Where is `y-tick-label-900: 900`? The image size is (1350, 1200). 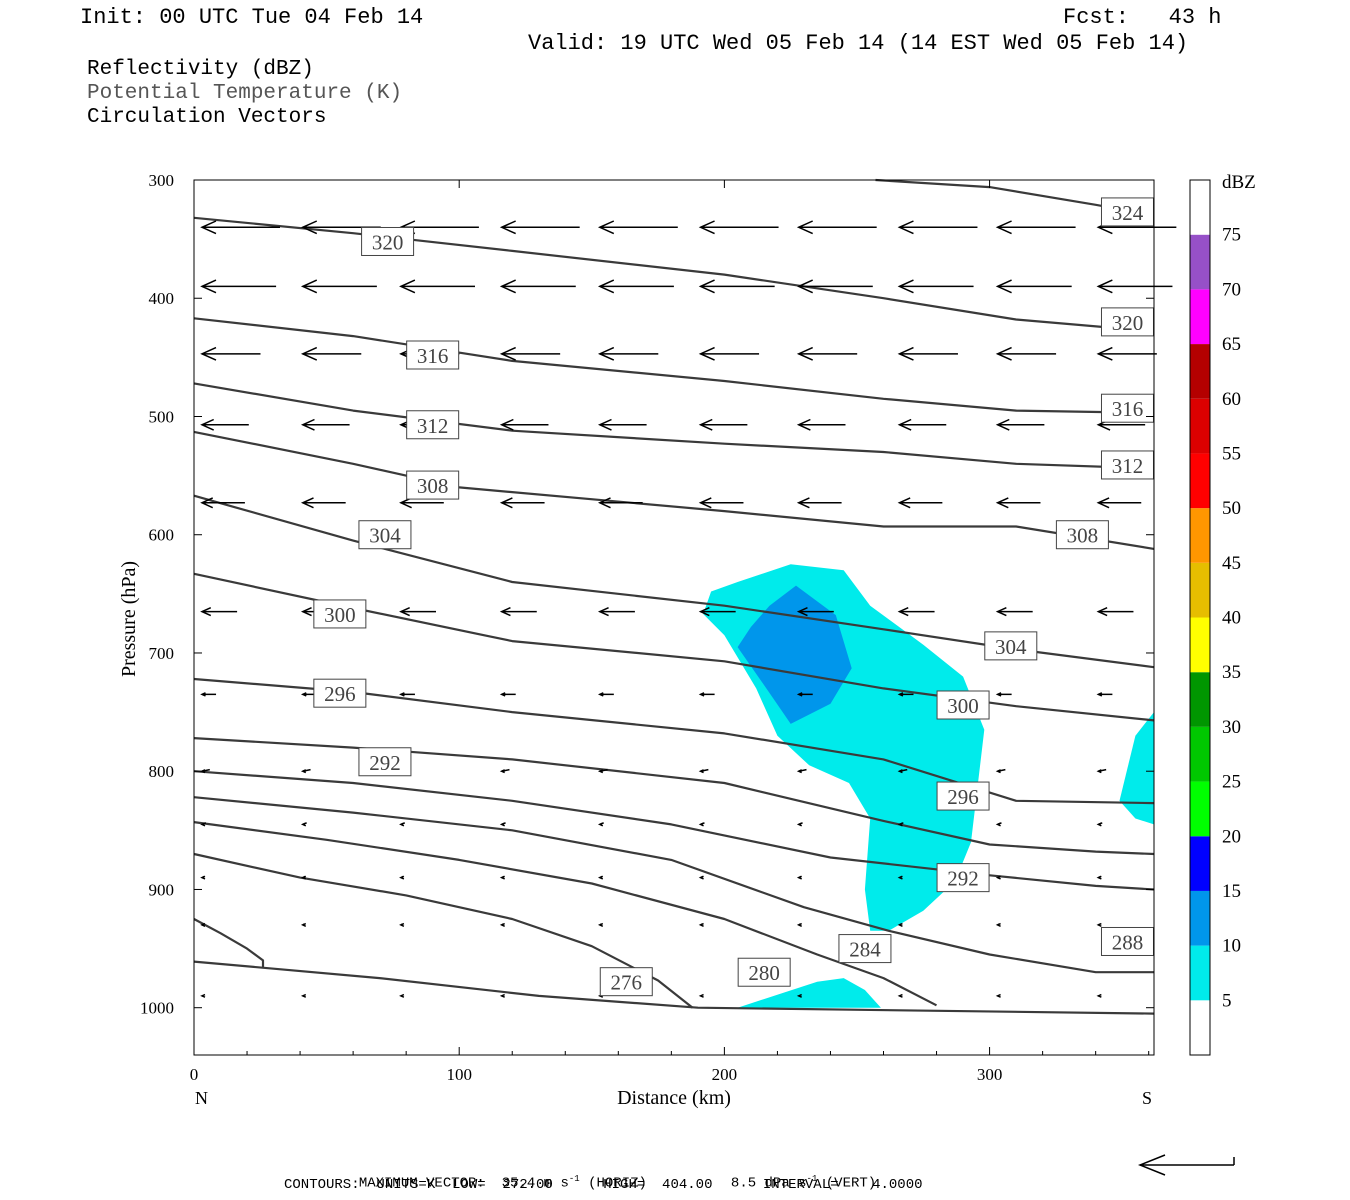
y-tick-label-900: 900 is located at coordinates (162, 889).